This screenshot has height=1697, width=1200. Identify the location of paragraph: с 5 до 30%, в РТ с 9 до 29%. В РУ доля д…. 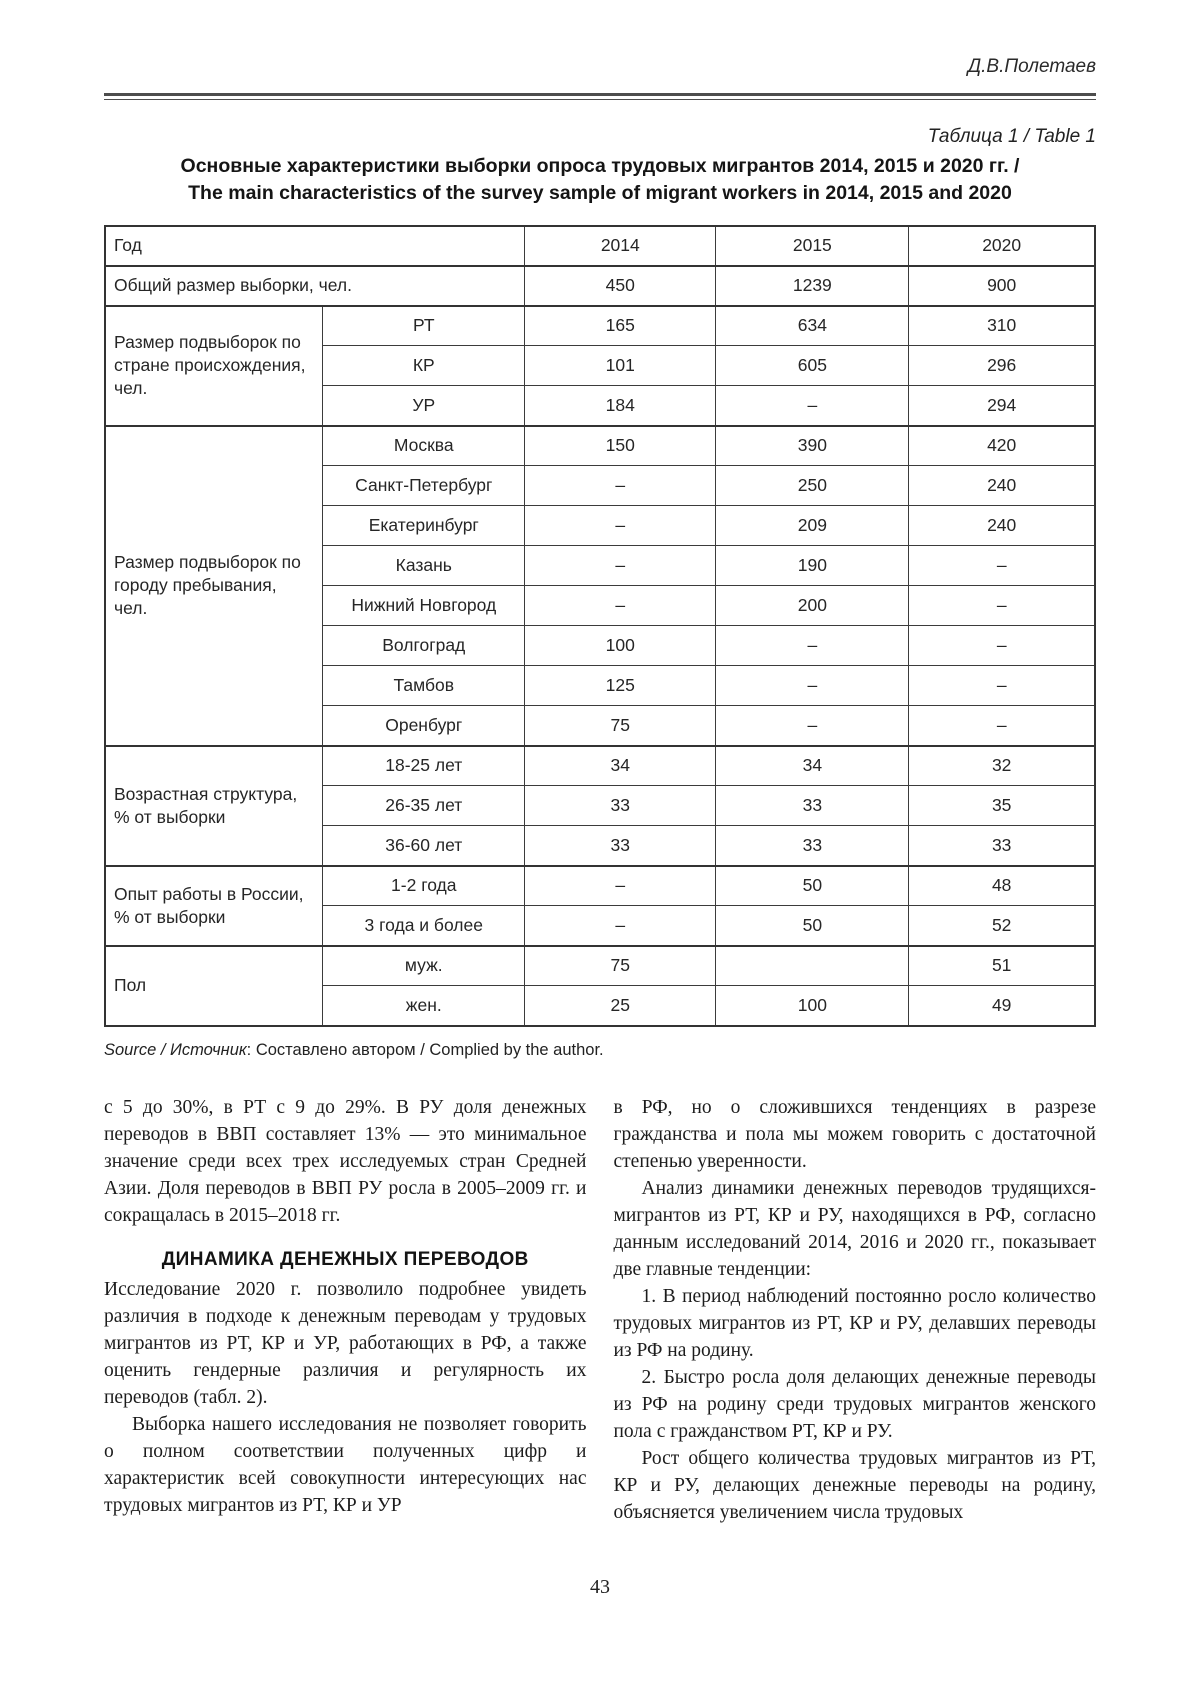
(345, 1161).